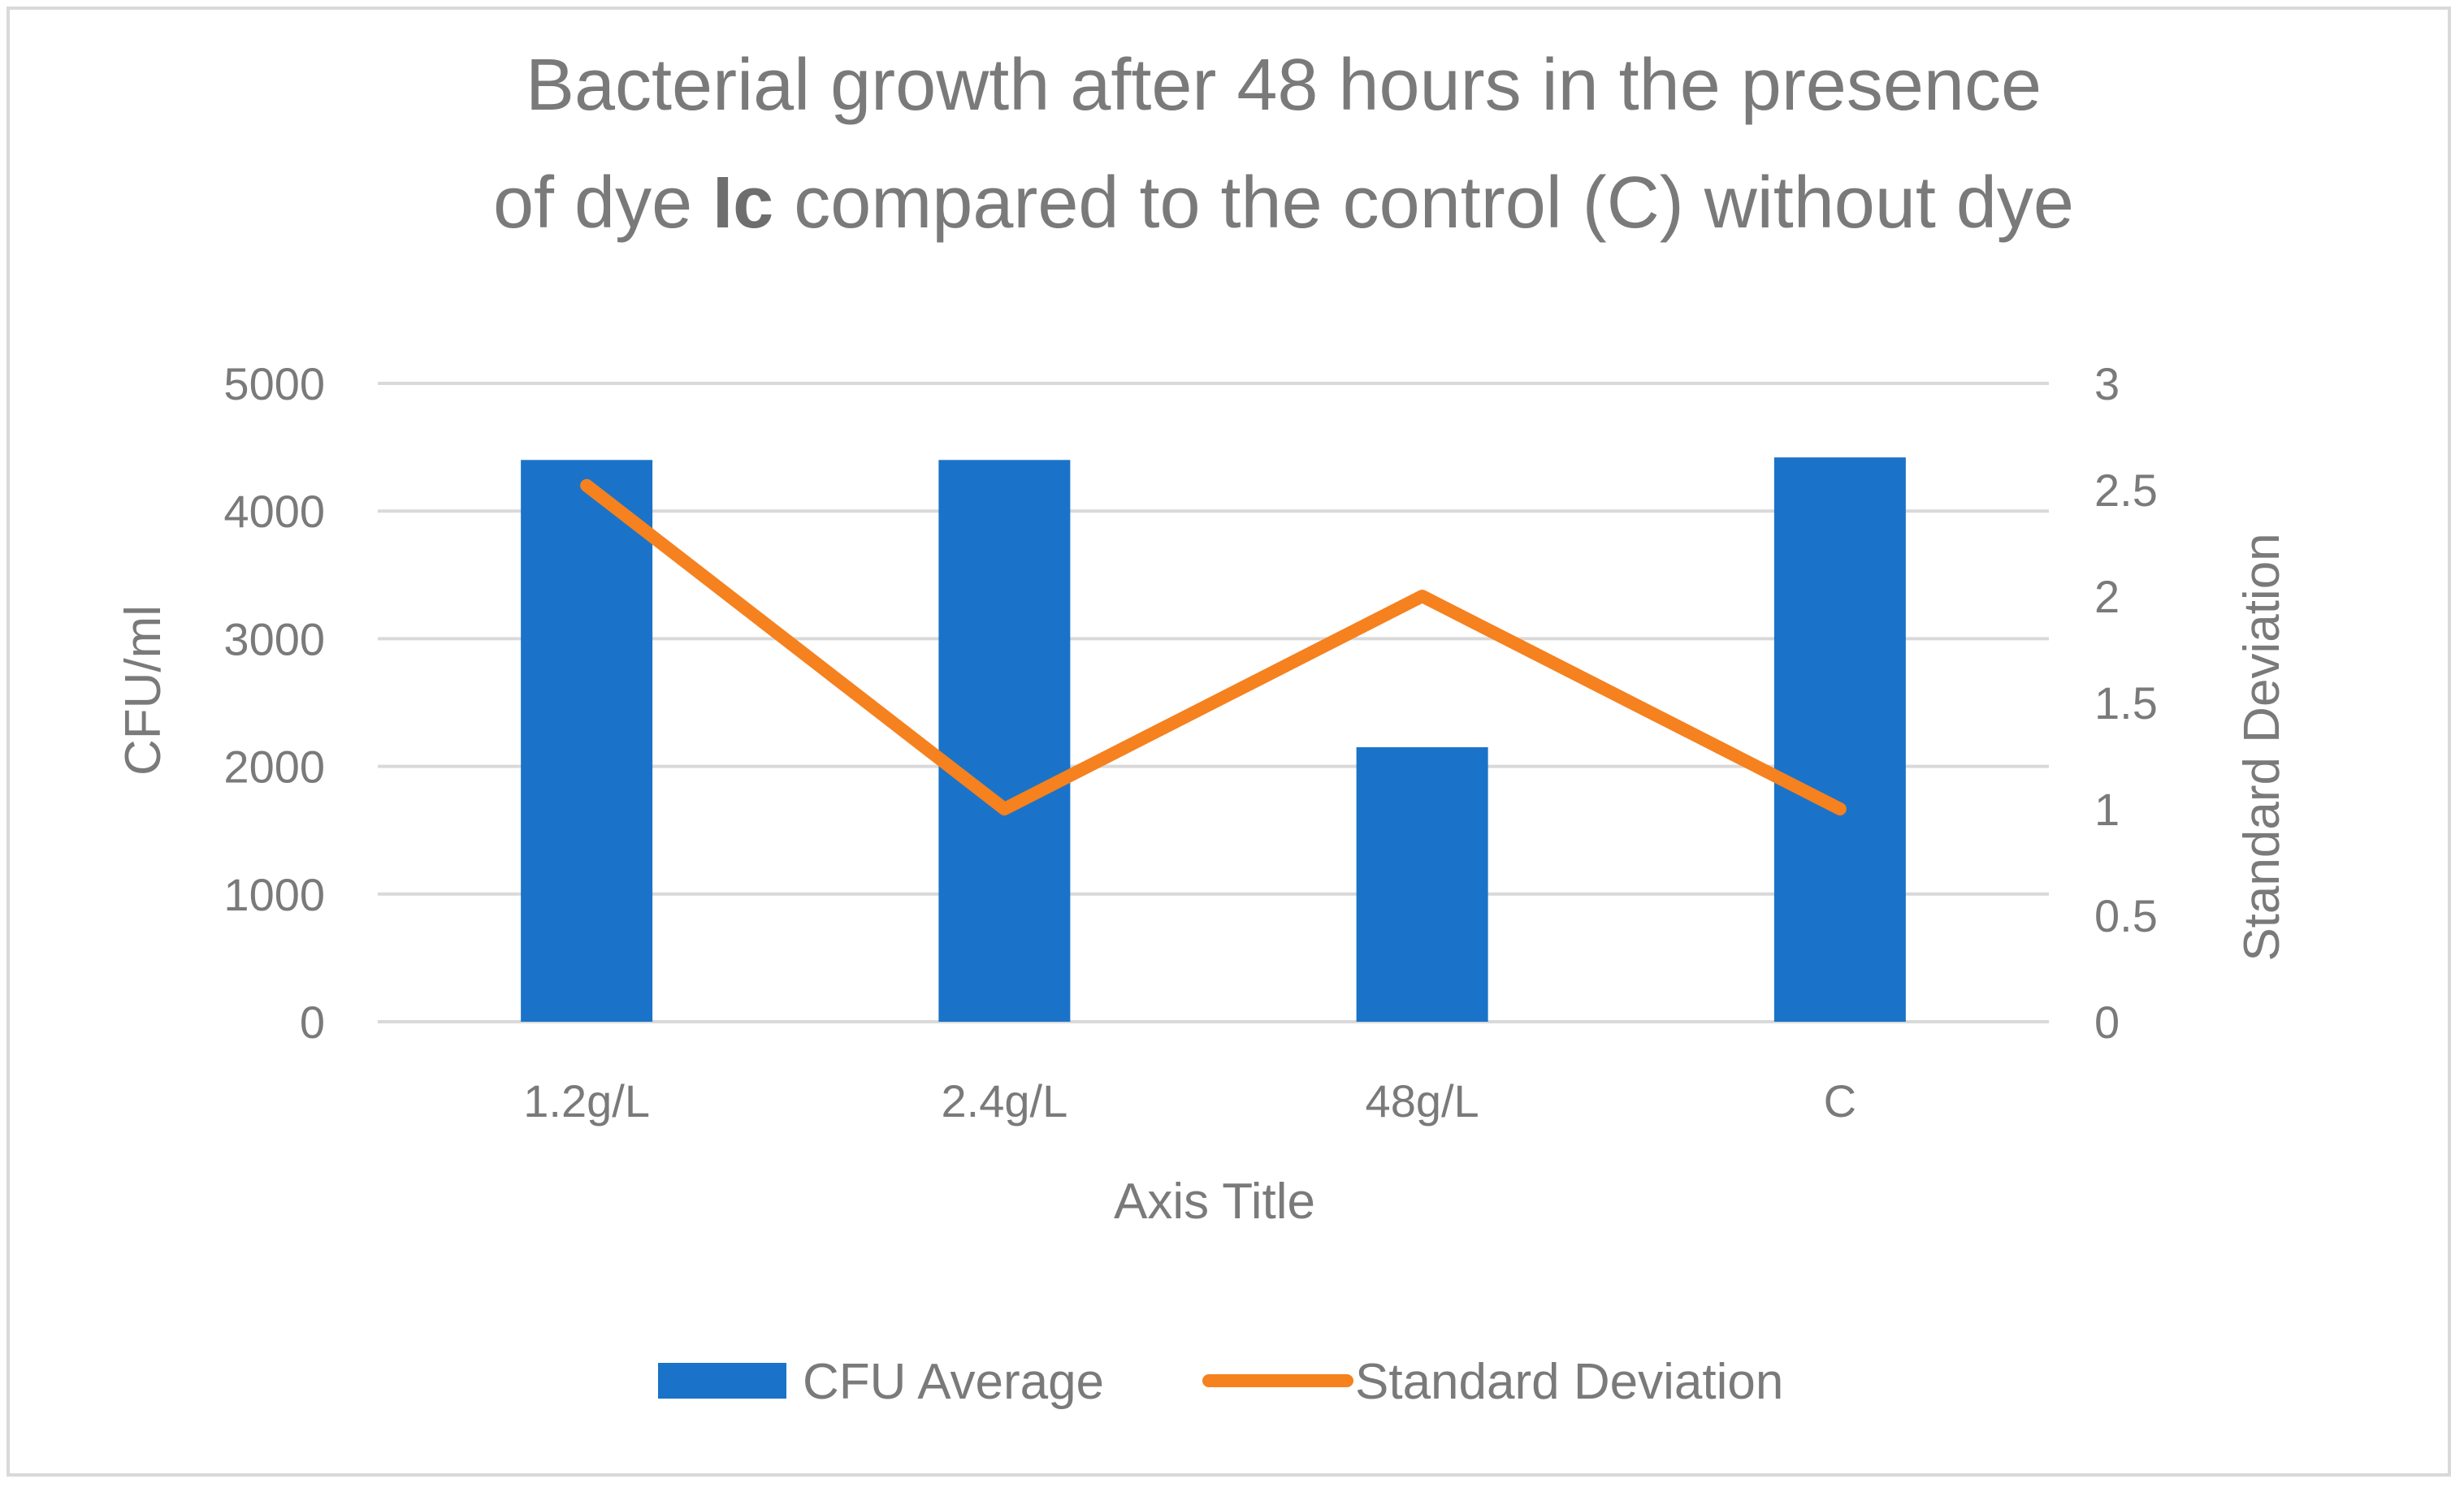 Image resolution: width=2464 pixels, height=1492 pixels. I want to click on x-tick-label-2-4g-l: 2.4g/L, so click(1005, 1101).